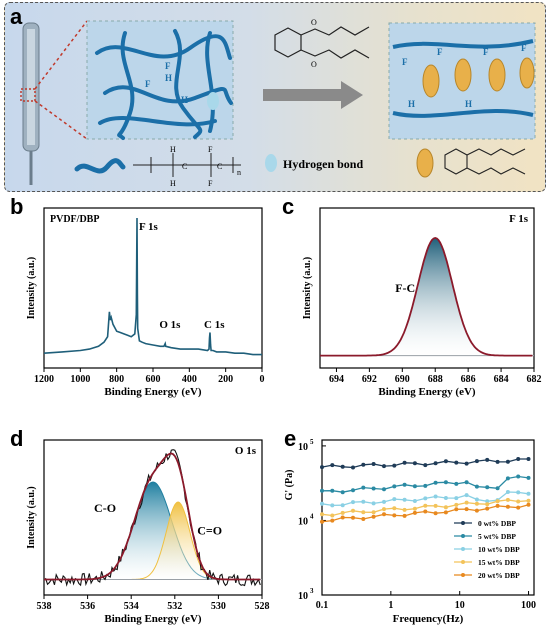 Image resolution: width=550 pixels, height=640 pixels. I want to click on o1s-peak-label: C-O, so click(105, 508).